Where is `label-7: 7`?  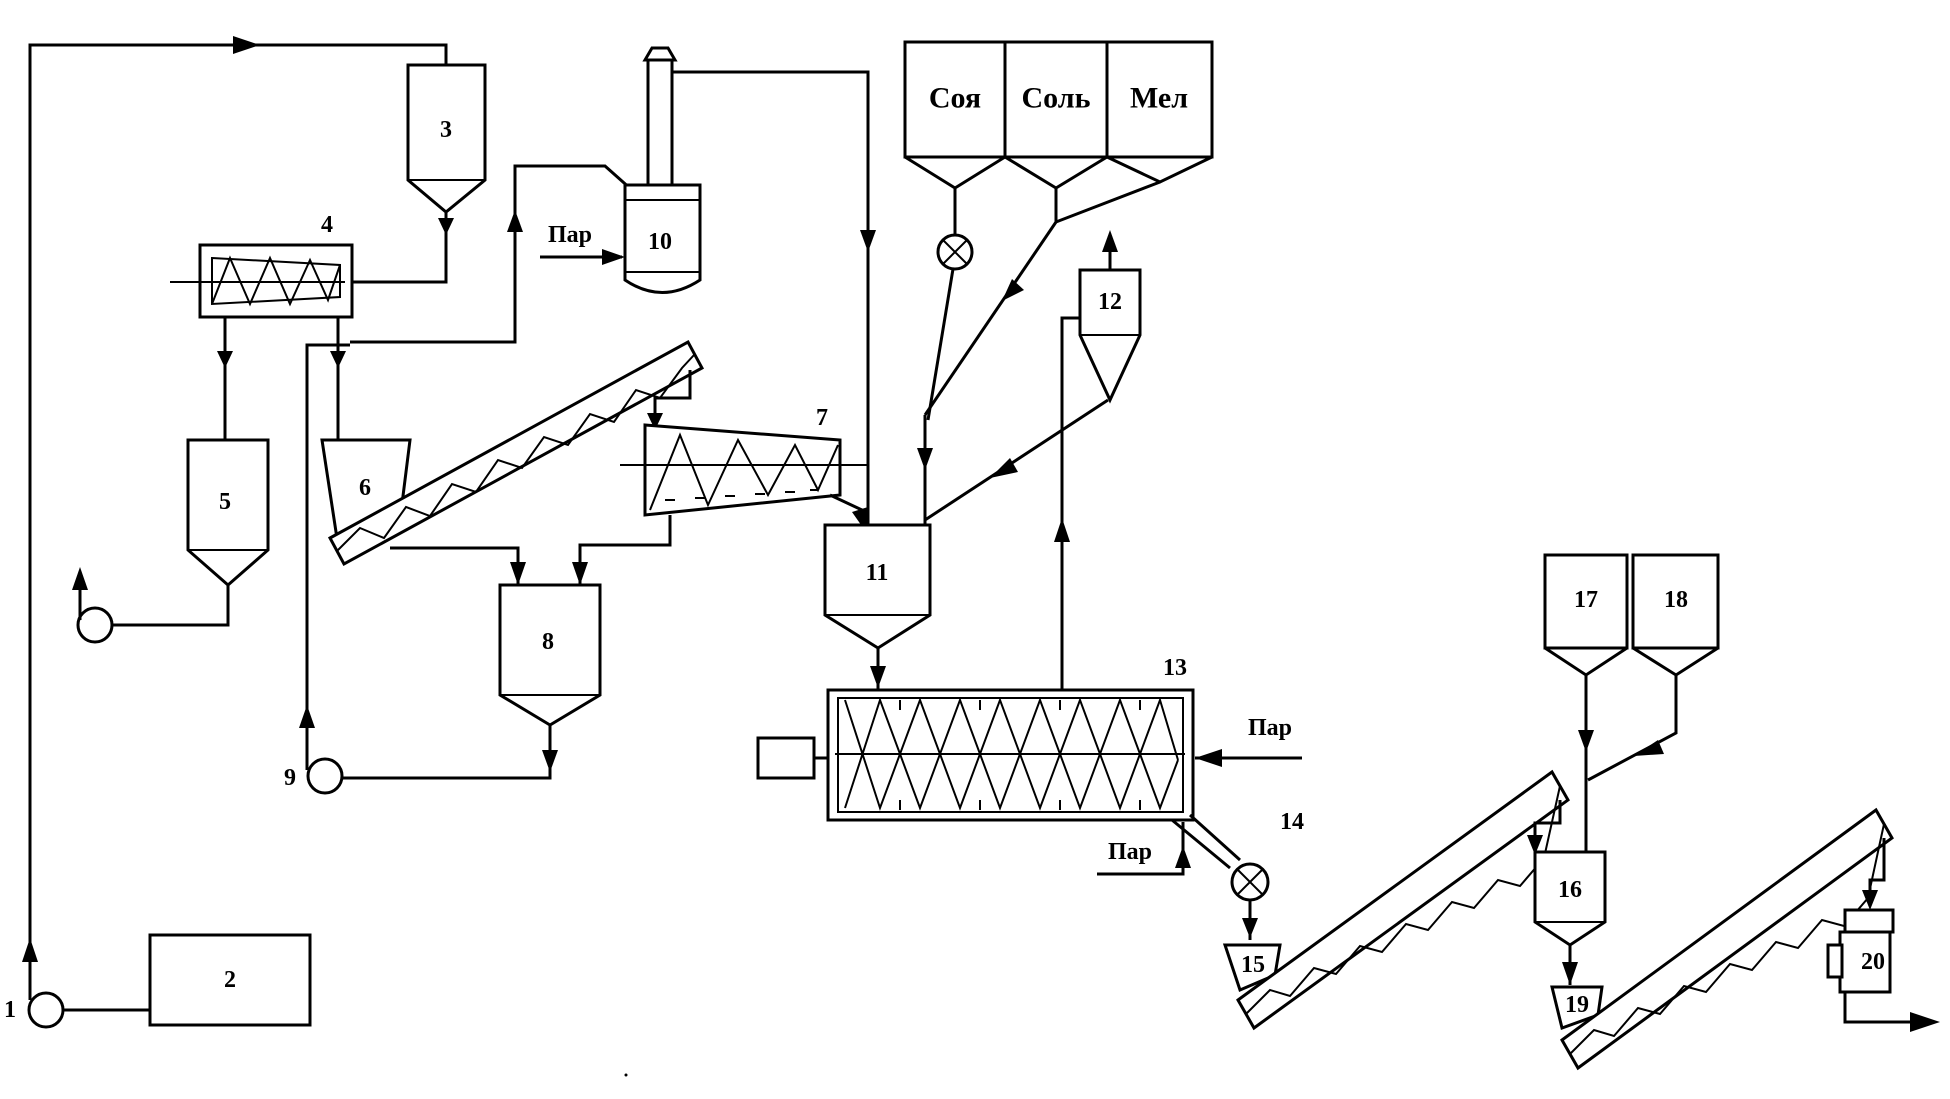
label-7: 7 is located at coordinates (822, 418).